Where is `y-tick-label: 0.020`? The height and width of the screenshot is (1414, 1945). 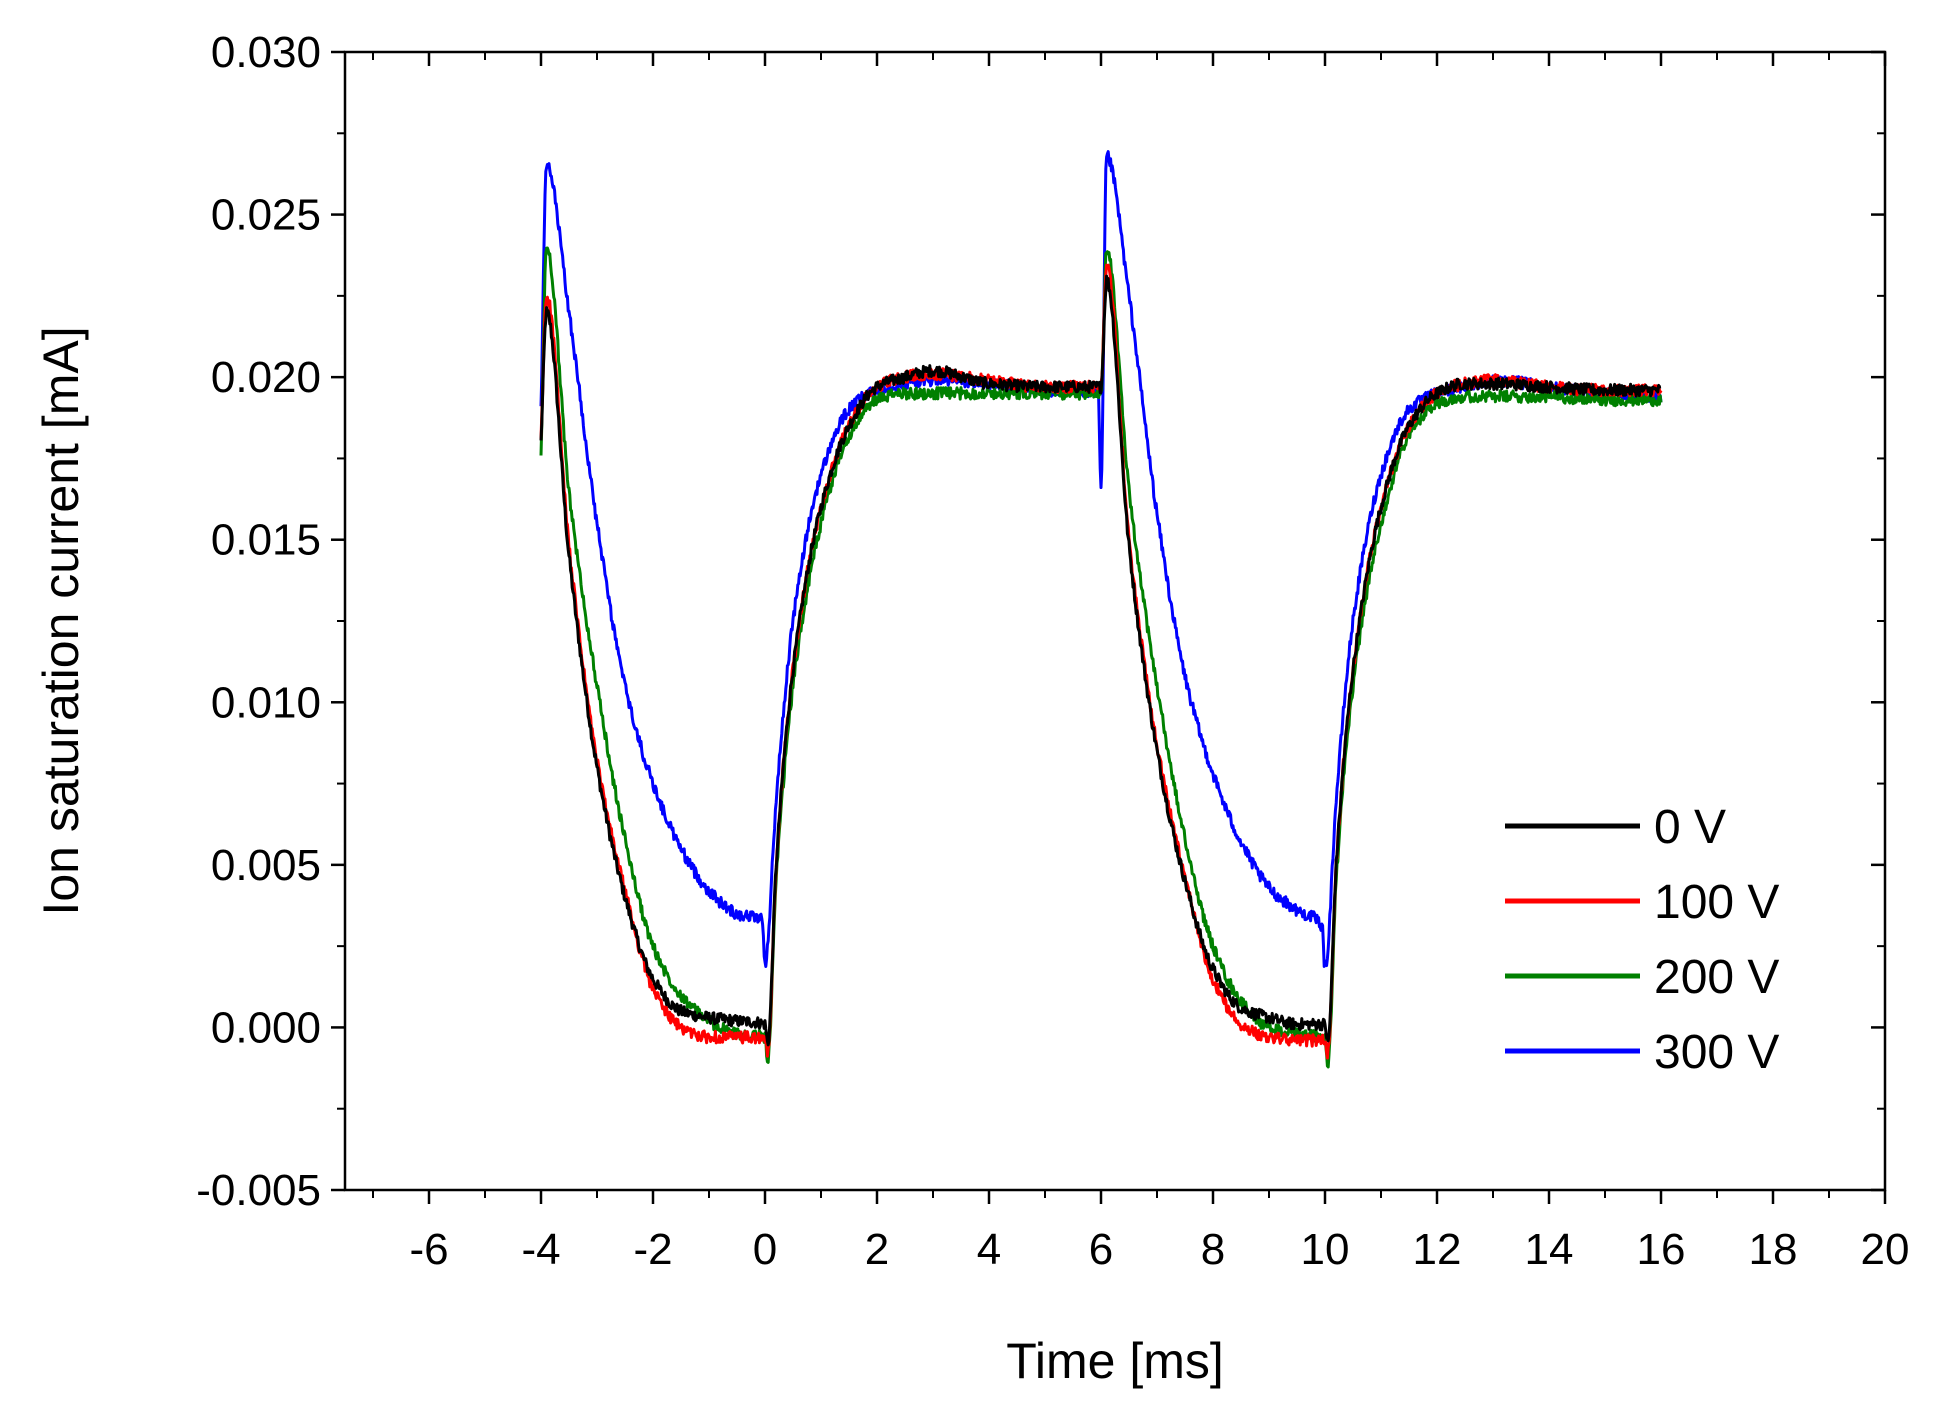 y-tick-label: 0.020 is located at coordinates (266, 377).